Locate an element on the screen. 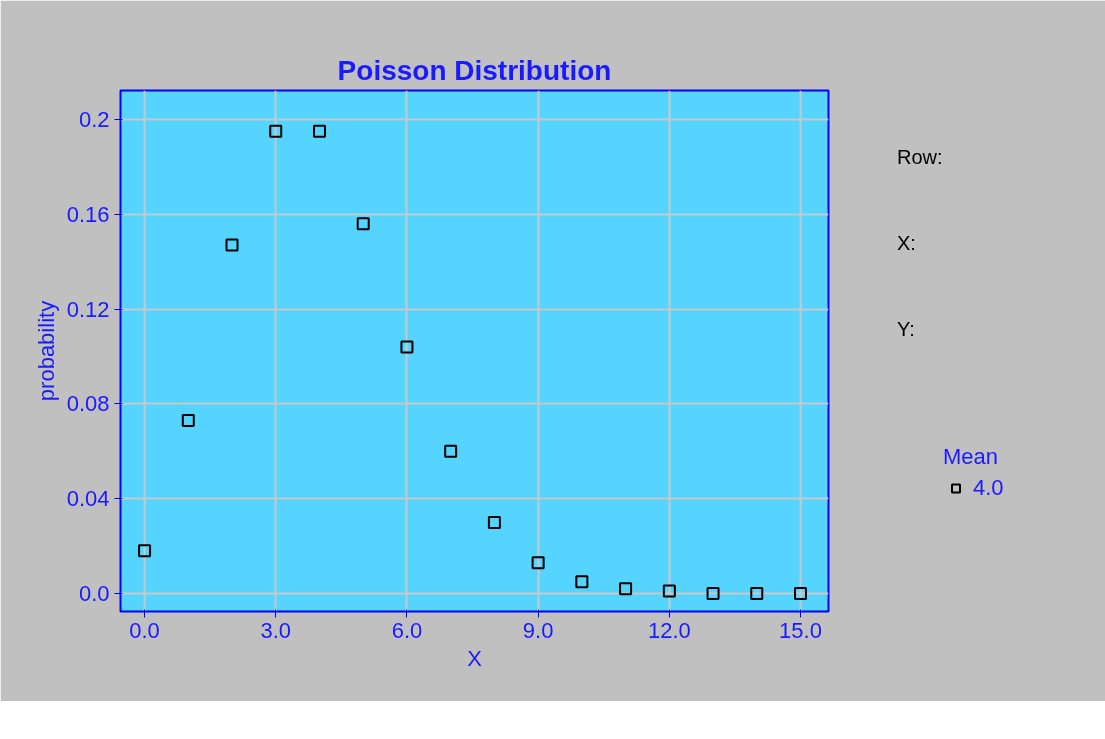 The image size is (1105, 739). y-tick-label: 0.16 is located at coordinates (88, 214).